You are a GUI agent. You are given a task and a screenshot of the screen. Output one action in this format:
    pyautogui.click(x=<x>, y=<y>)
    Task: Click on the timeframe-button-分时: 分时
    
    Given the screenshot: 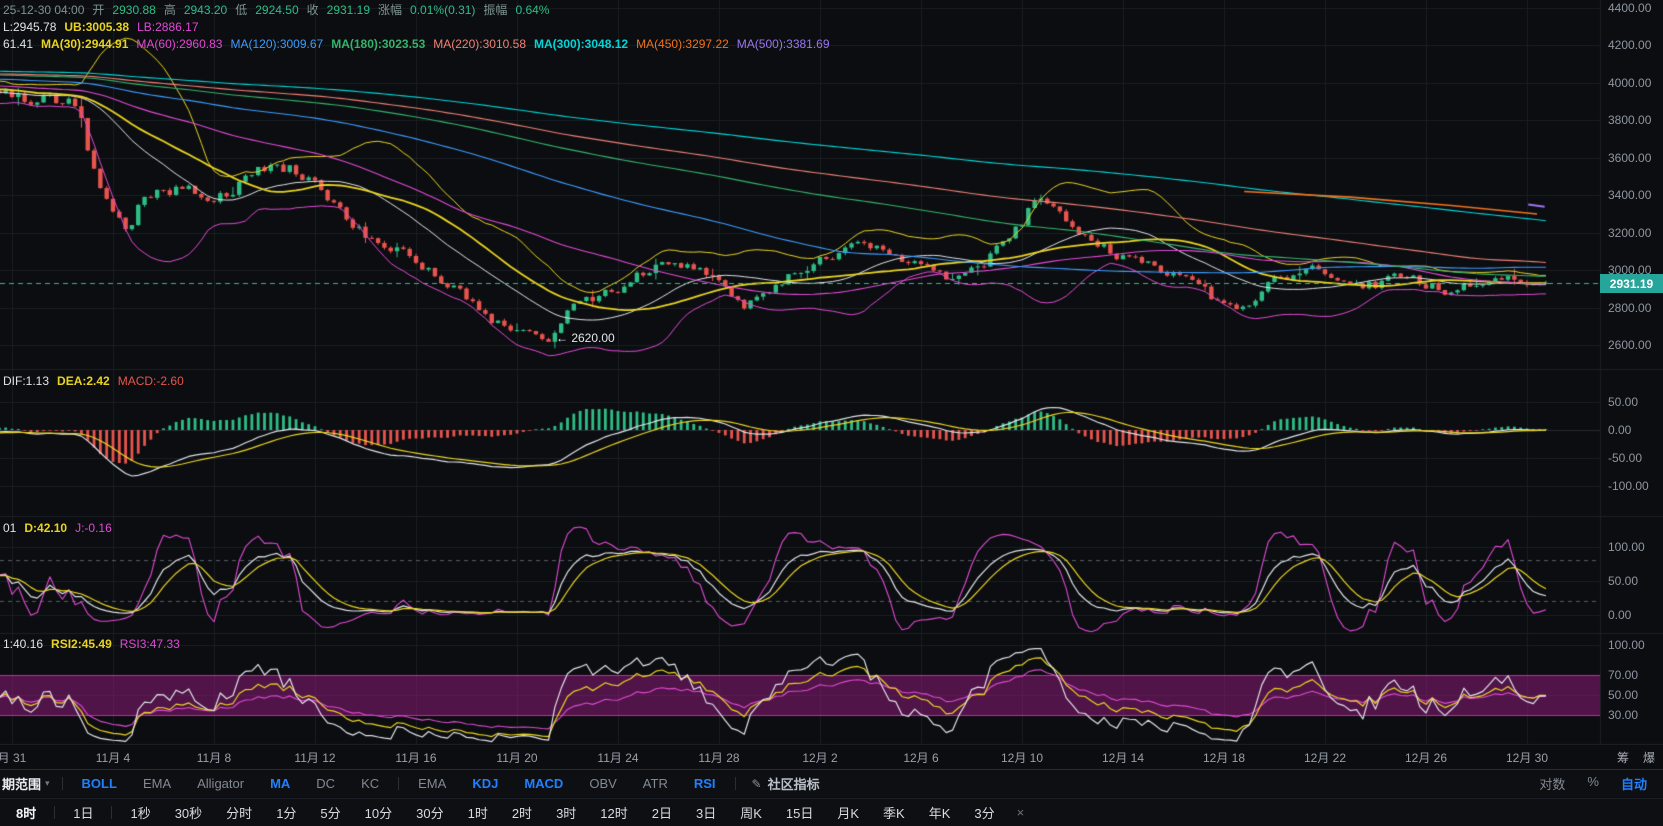 What is the action you would take?
    pyautogui.click(x=239, y=813)
    